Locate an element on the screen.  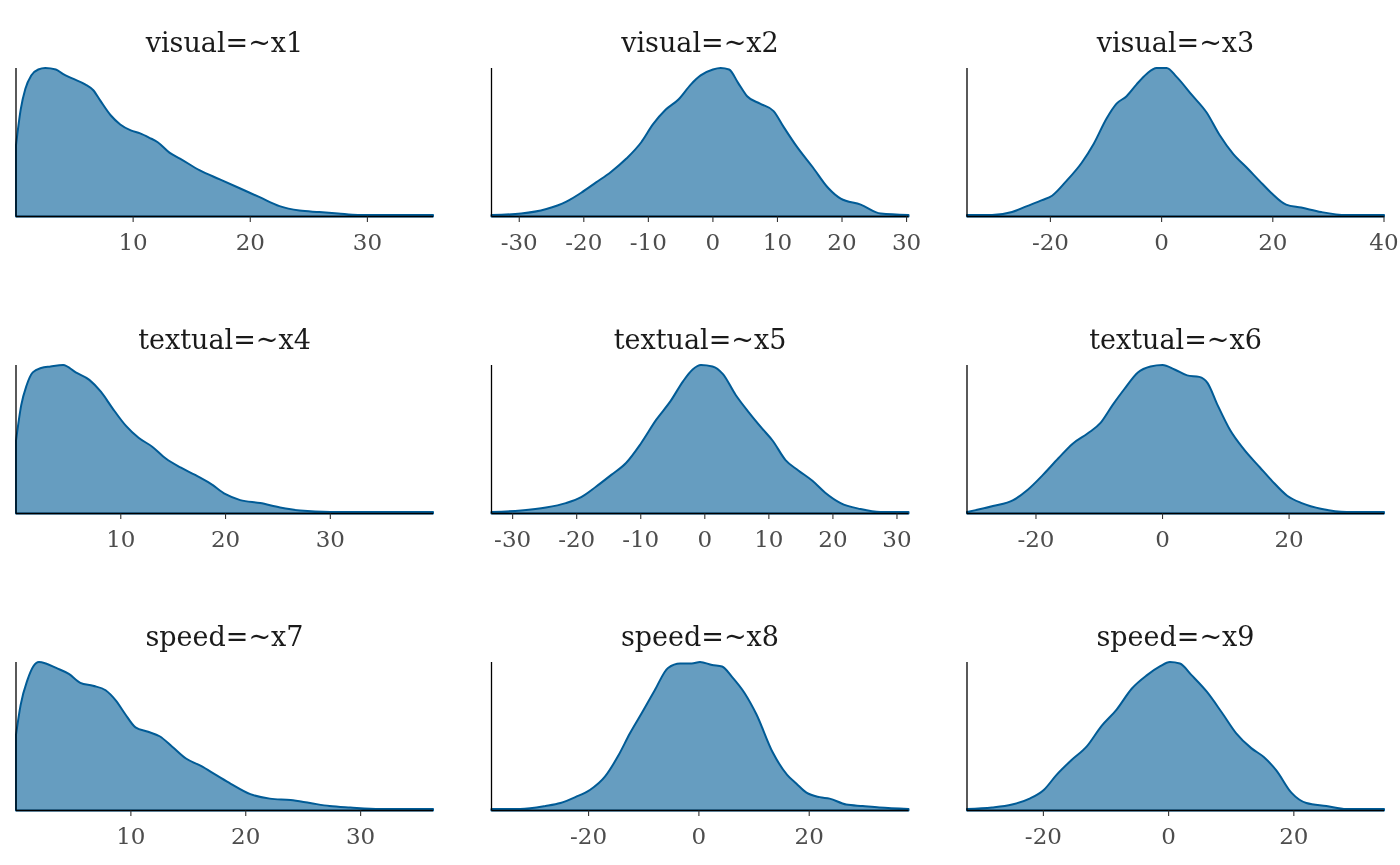
chart-title: speed=~x7 is located at coordinates (224, 636).